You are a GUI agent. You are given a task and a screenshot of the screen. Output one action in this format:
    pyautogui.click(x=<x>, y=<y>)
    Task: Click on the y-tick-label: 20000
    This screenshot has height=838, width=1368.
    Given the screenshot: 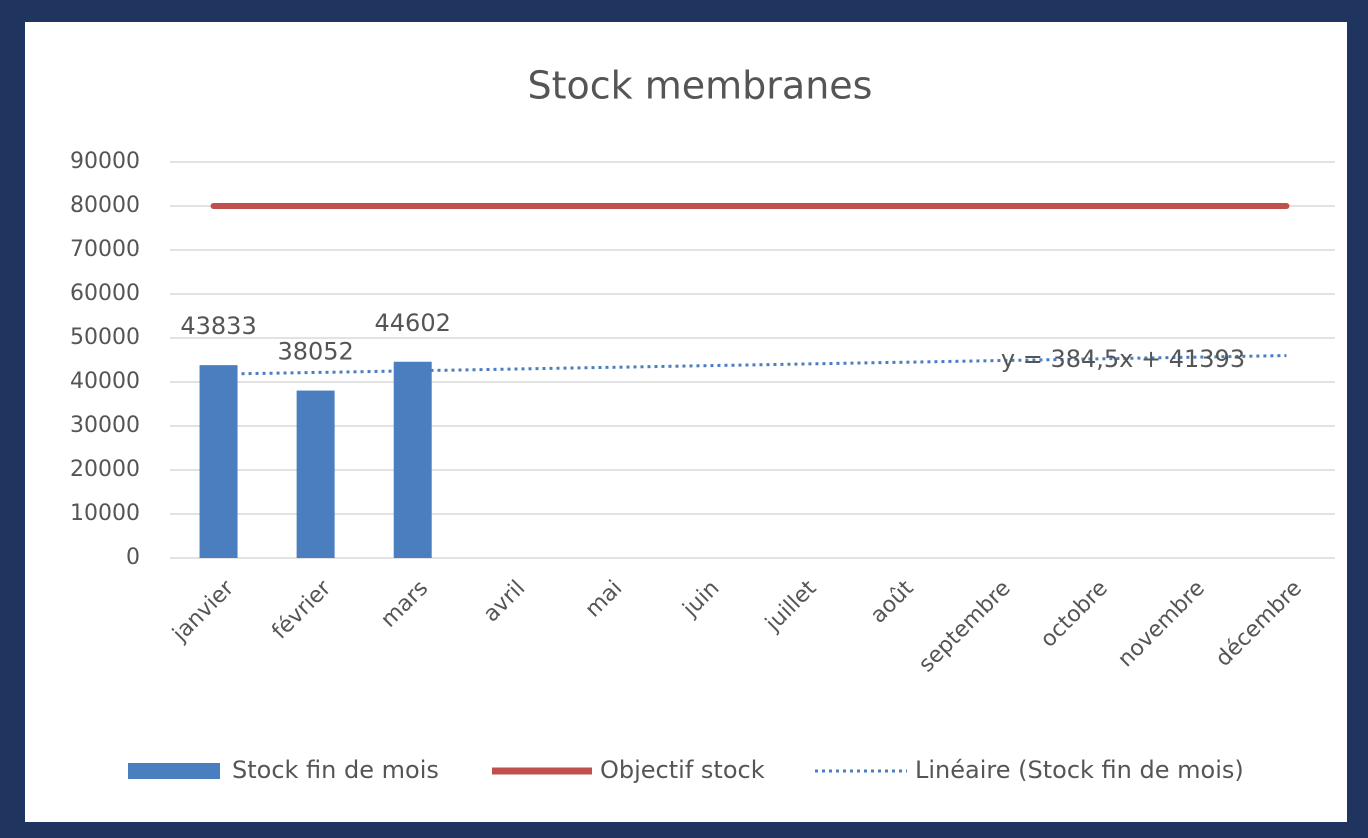 What is the action you would take?
    pyautogui.click(x=105, y=469)
    